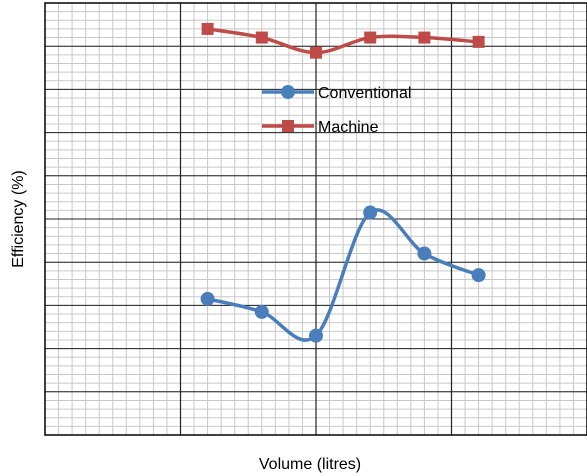 Image resolution: width=587 pixels, height=476 pixels. Describe the element at coordinates (288, 126) in the screenshot. I see `legend-swatch-marker-machine` at that location.